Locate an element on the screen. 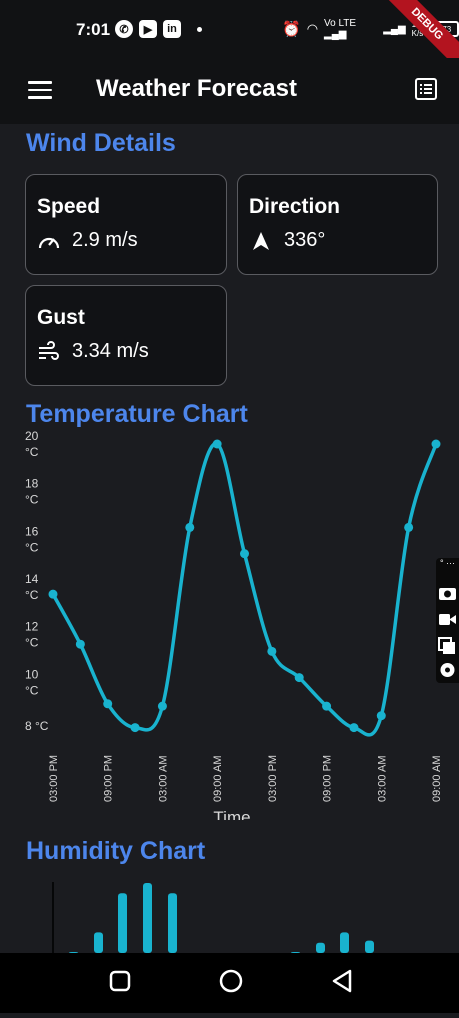 The image size is (459, 1018). wind-gust-card: Gust 3.34 m/s is located at coordinates (126, 335).